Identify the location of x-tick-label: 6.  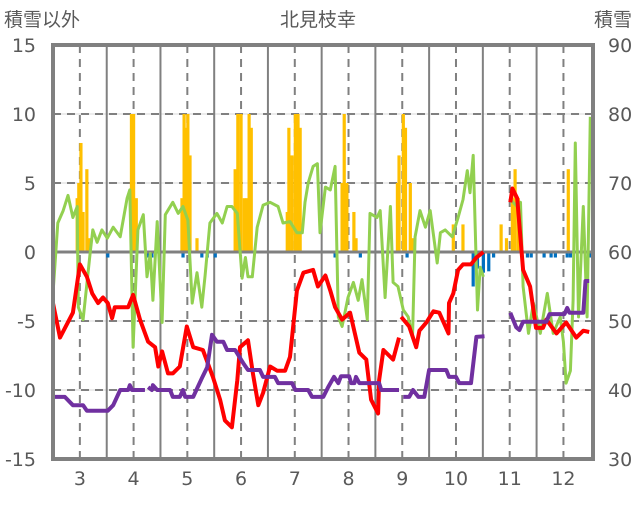
(241, 479).